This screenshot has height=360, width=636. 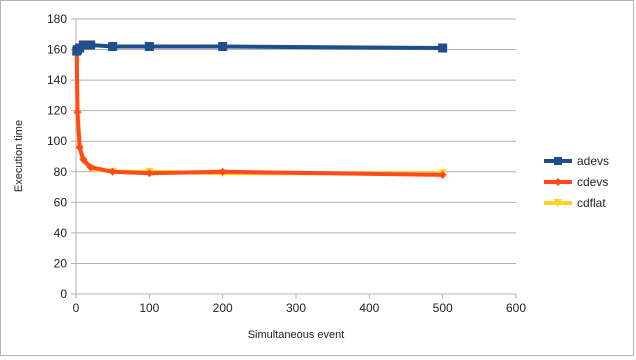 I want to click on x-tick-label-300: 300, so click(x=296, y=308).